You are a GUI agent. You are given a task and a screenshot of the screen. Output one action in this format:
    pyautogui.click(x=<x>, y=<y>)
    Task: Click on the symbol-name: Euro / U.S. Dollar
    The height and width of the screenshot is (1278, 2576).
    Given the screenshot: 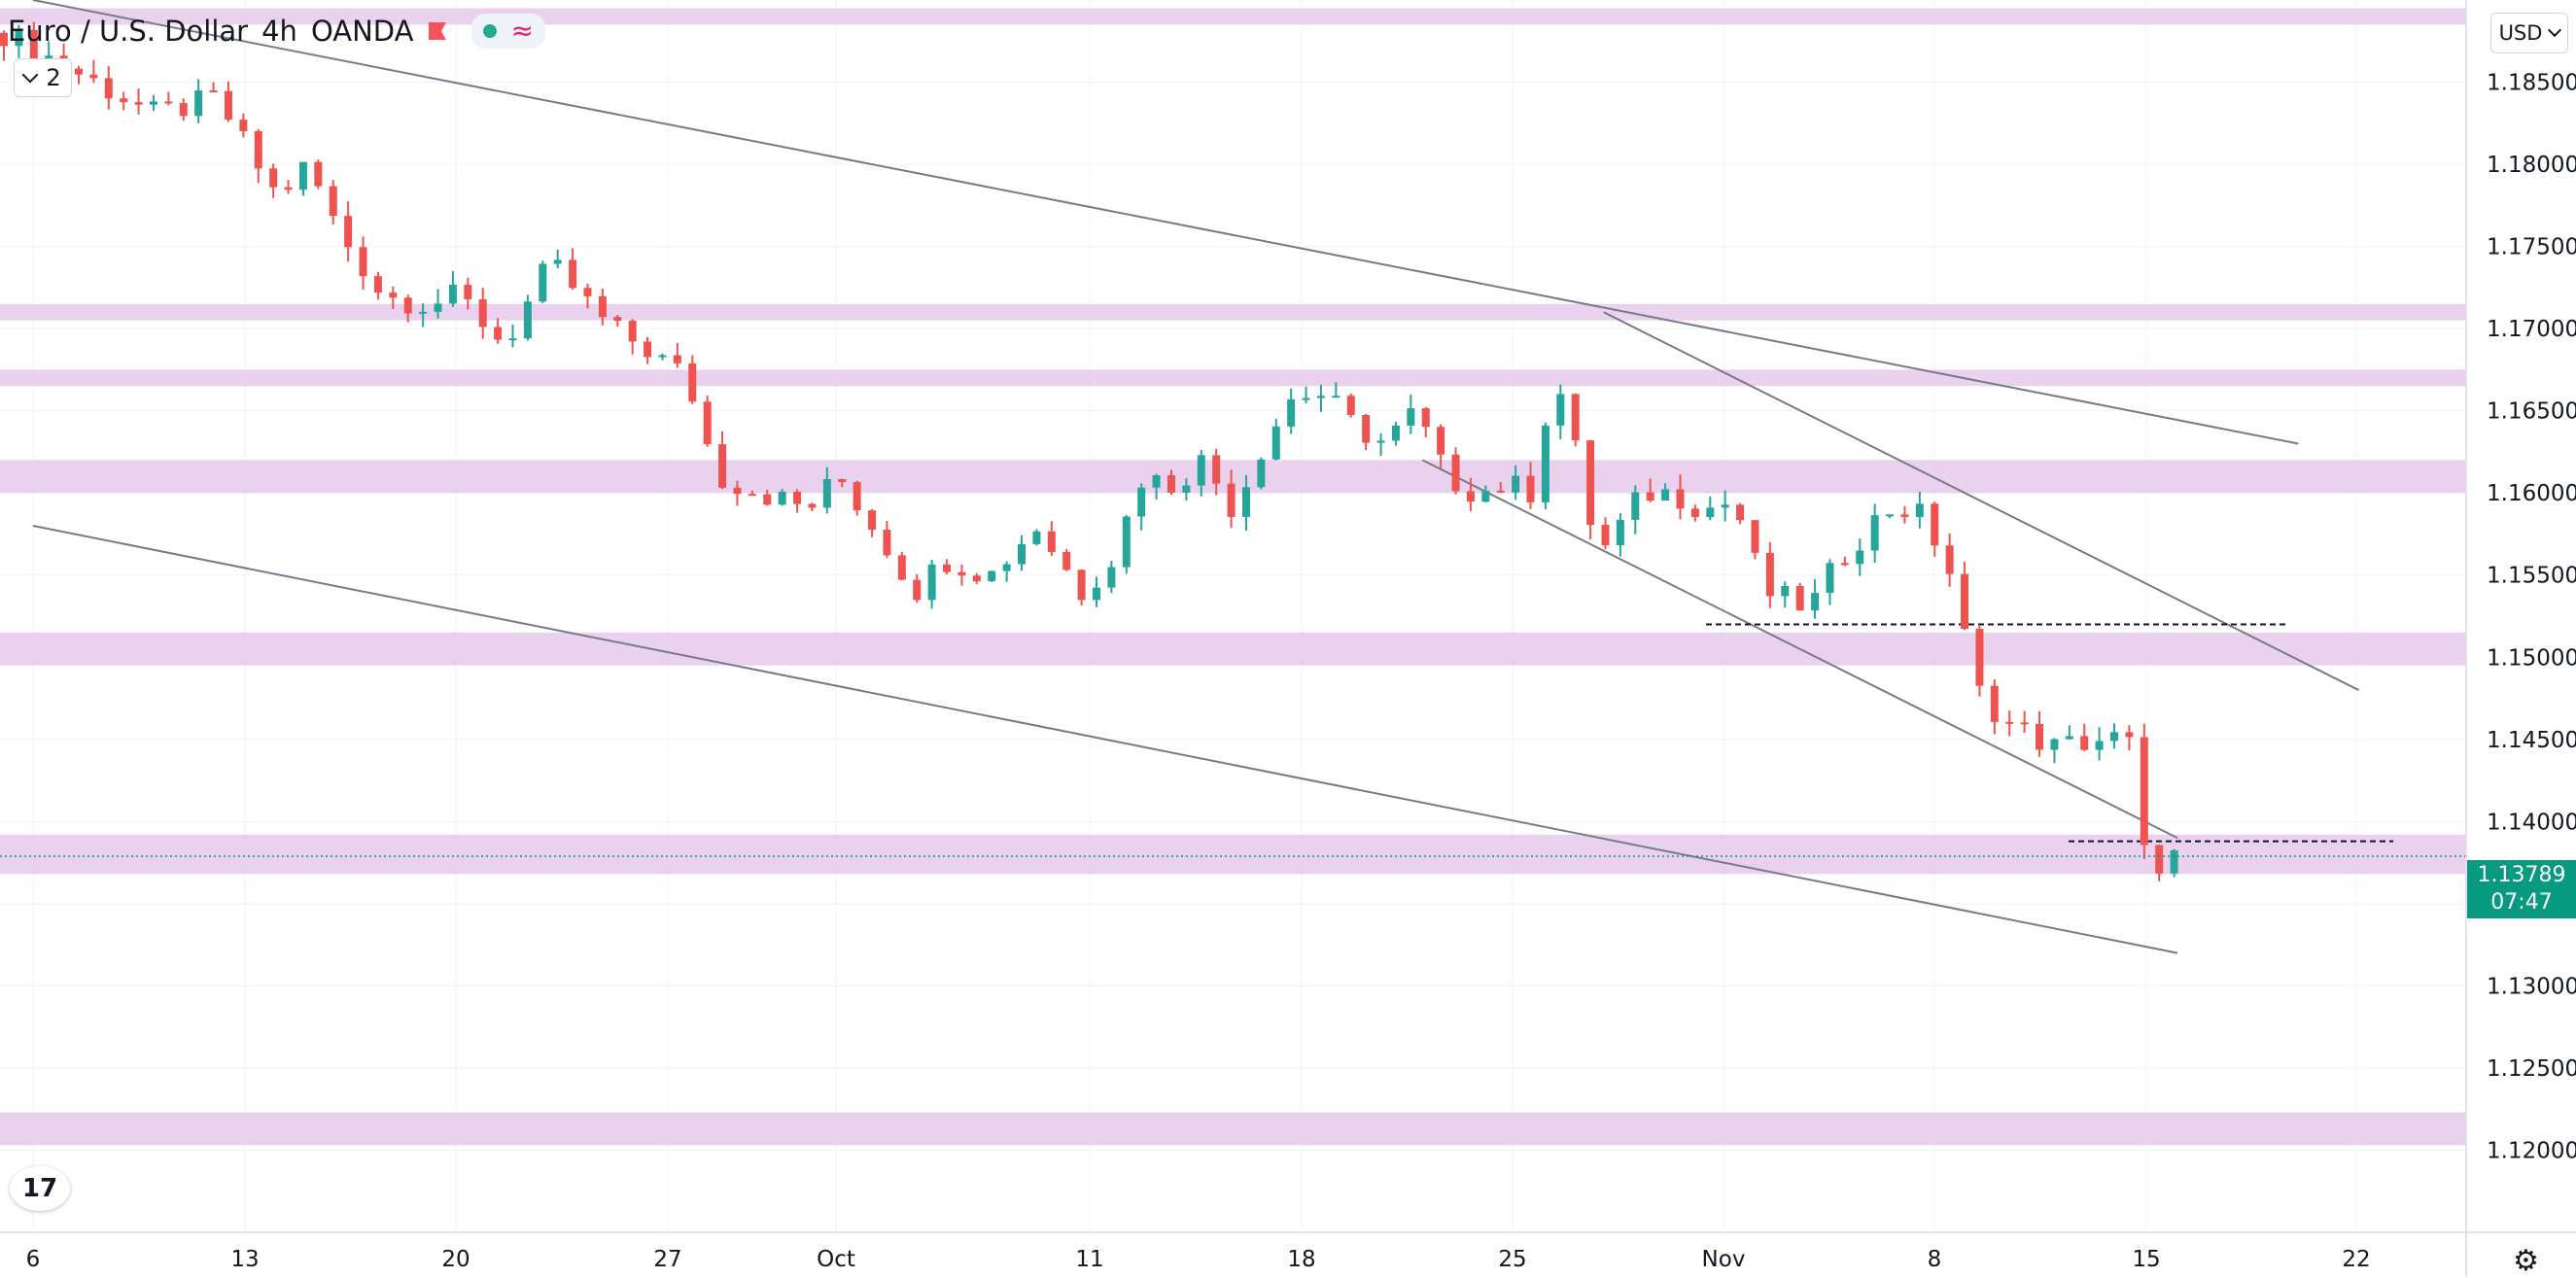 What is the action you would take?
    pyautogui.click(x=128, y=32)
    